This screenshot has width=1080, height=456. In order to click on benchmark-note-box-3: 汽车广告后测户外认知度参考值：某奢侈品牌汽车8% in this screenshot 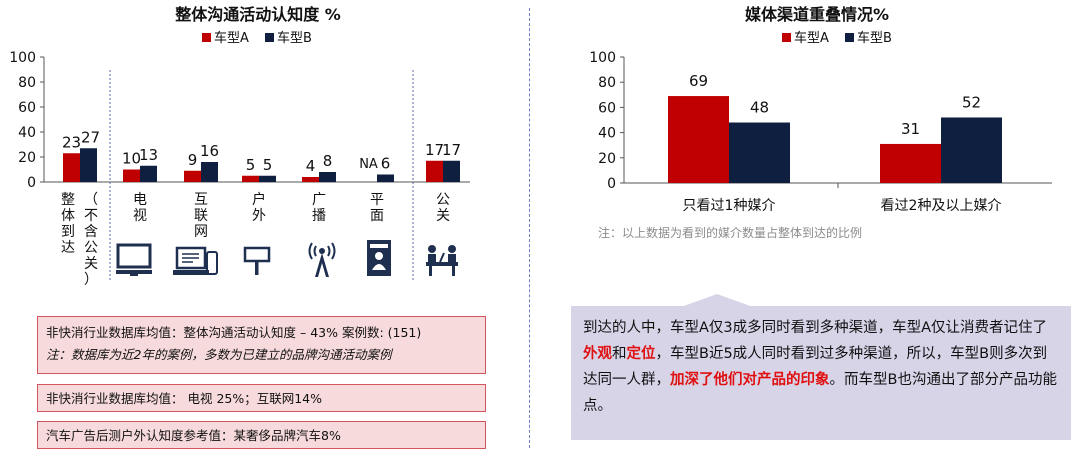, I will do `click(261, 435)`.